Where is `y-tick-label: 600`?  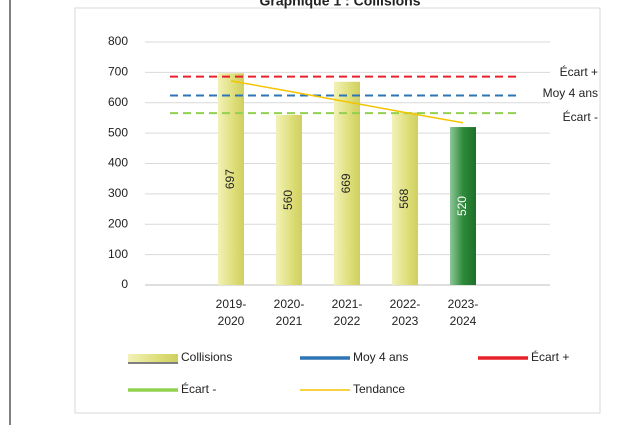
y-tick-label: 600 is located at coordinates (118, 102).